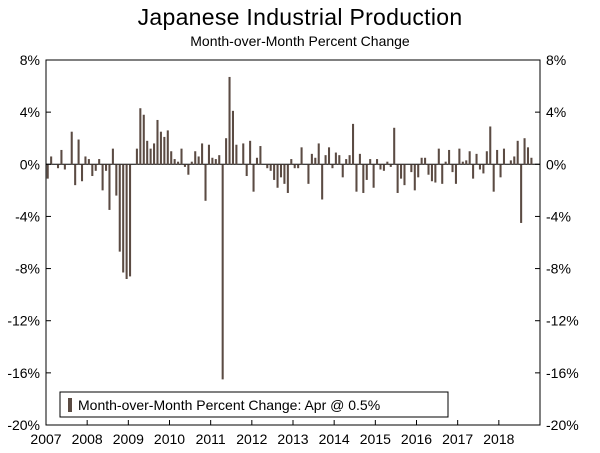 This screenshot has height=453, width=600. I want to click on chart-subtitle: Month-over-Month Percent Change, so click(300, 41).